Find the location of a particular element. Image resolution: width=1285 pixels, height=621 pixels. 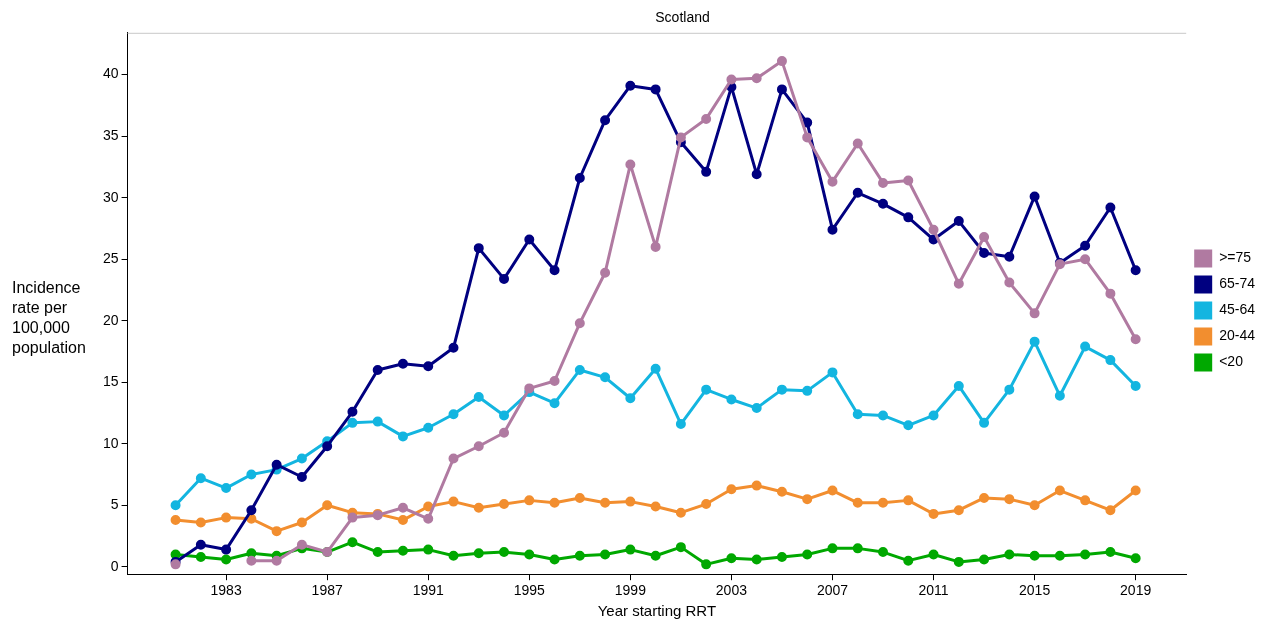

y-tick-label: 30 is located at coordinates (110, 196).